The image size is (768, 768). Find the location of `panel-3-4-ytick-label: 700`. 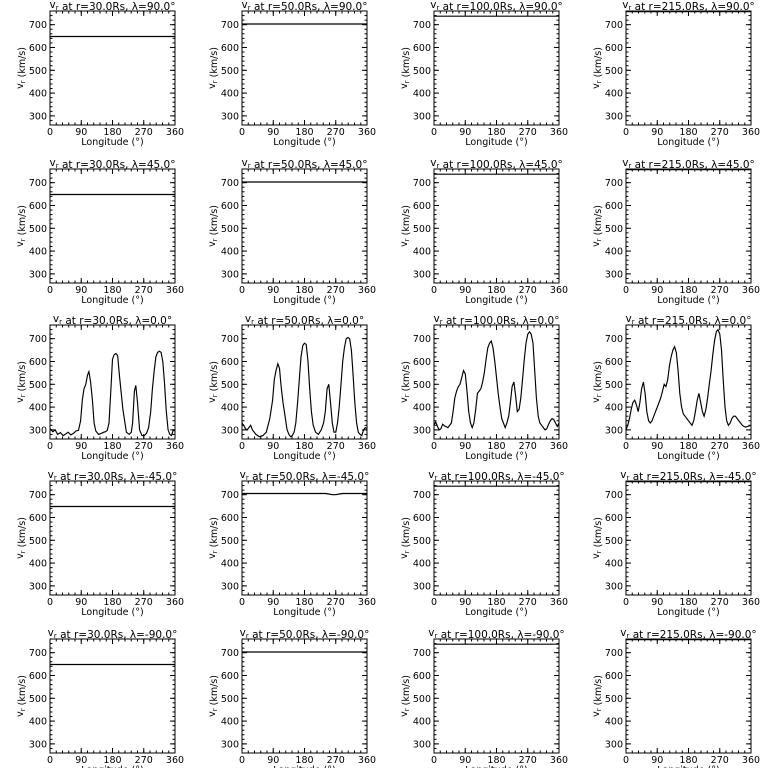

panel-3-4-ytick-label: 700 is located at coordinates (614, 339).